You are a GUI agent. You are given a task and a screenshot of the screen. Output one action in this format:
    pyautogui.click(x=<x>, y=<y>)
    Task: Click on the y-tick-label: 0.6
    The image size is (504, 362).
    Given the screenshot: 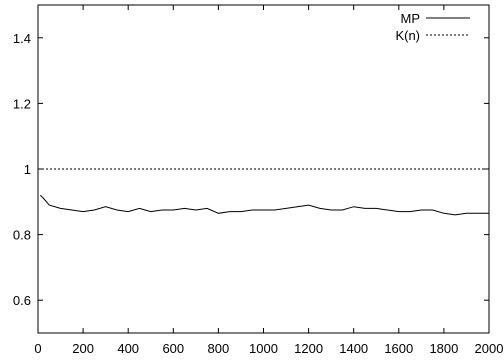 What is the action you would take?
    pyautogui.click(x=22, y=300)
    